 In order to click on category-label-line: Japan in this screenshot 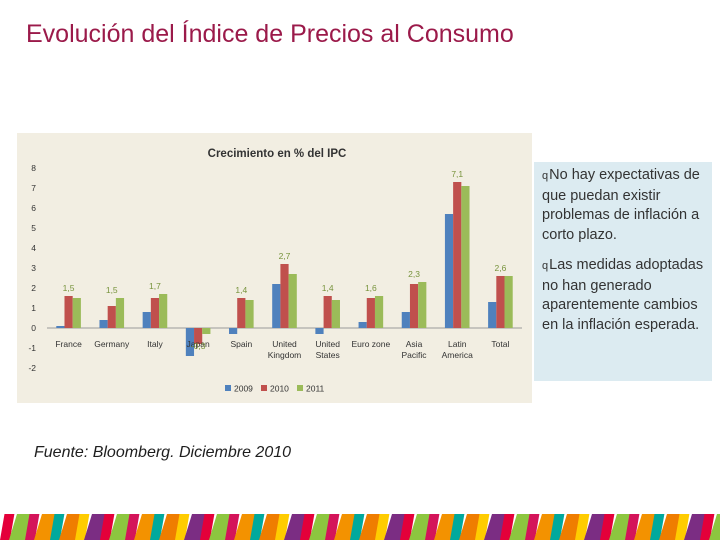, I will do `click(198, 344)`.